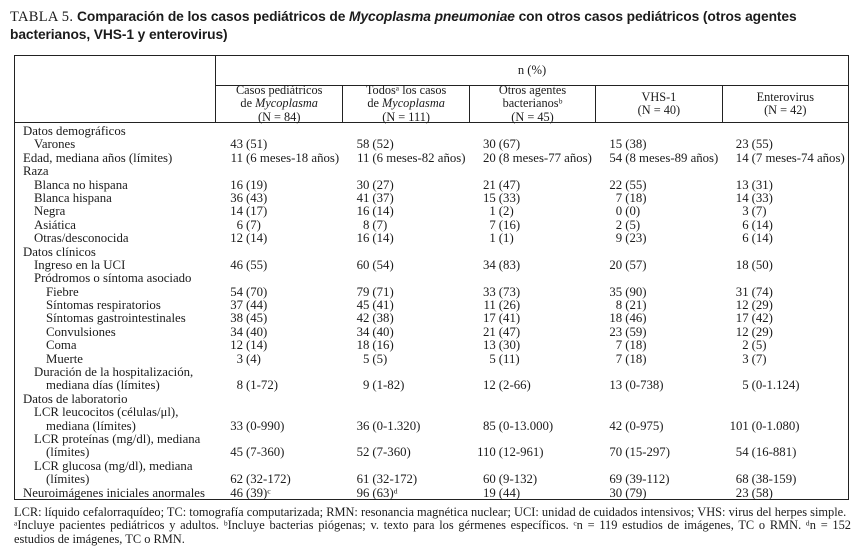  What do you see at coordinates (628, 211) in the screenshot?
I see `data-cell: 0 (0)` at bounding box center [628, 211].